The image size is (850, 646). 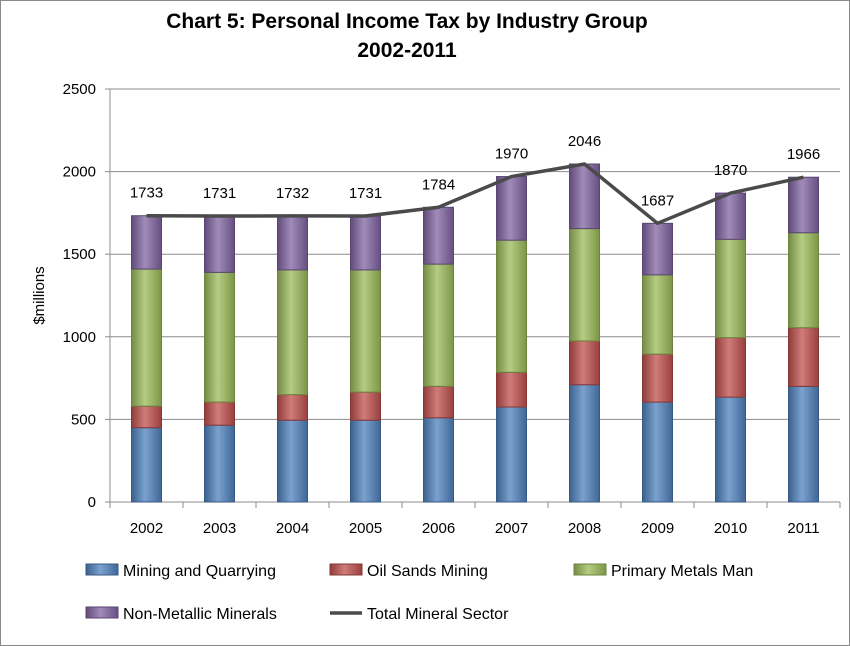 I want to click on x-tick-label: 2004, so click(x=292, y=528).